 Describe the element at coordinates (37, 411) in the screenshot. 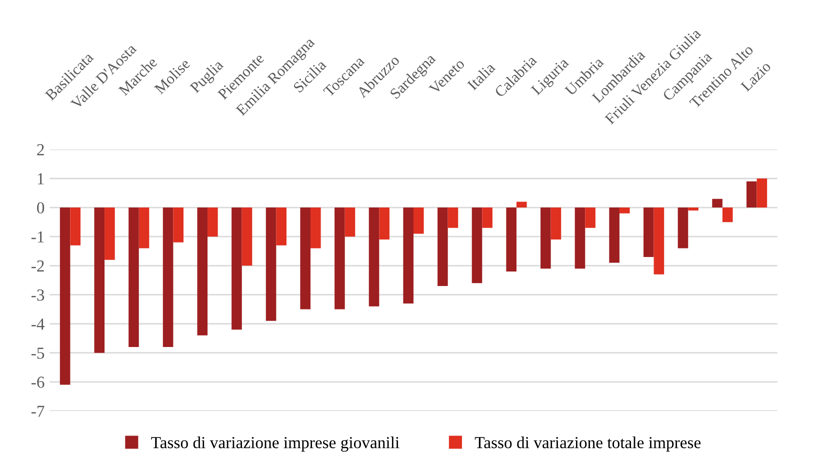

I see `y-tick-label: -7` at that location.